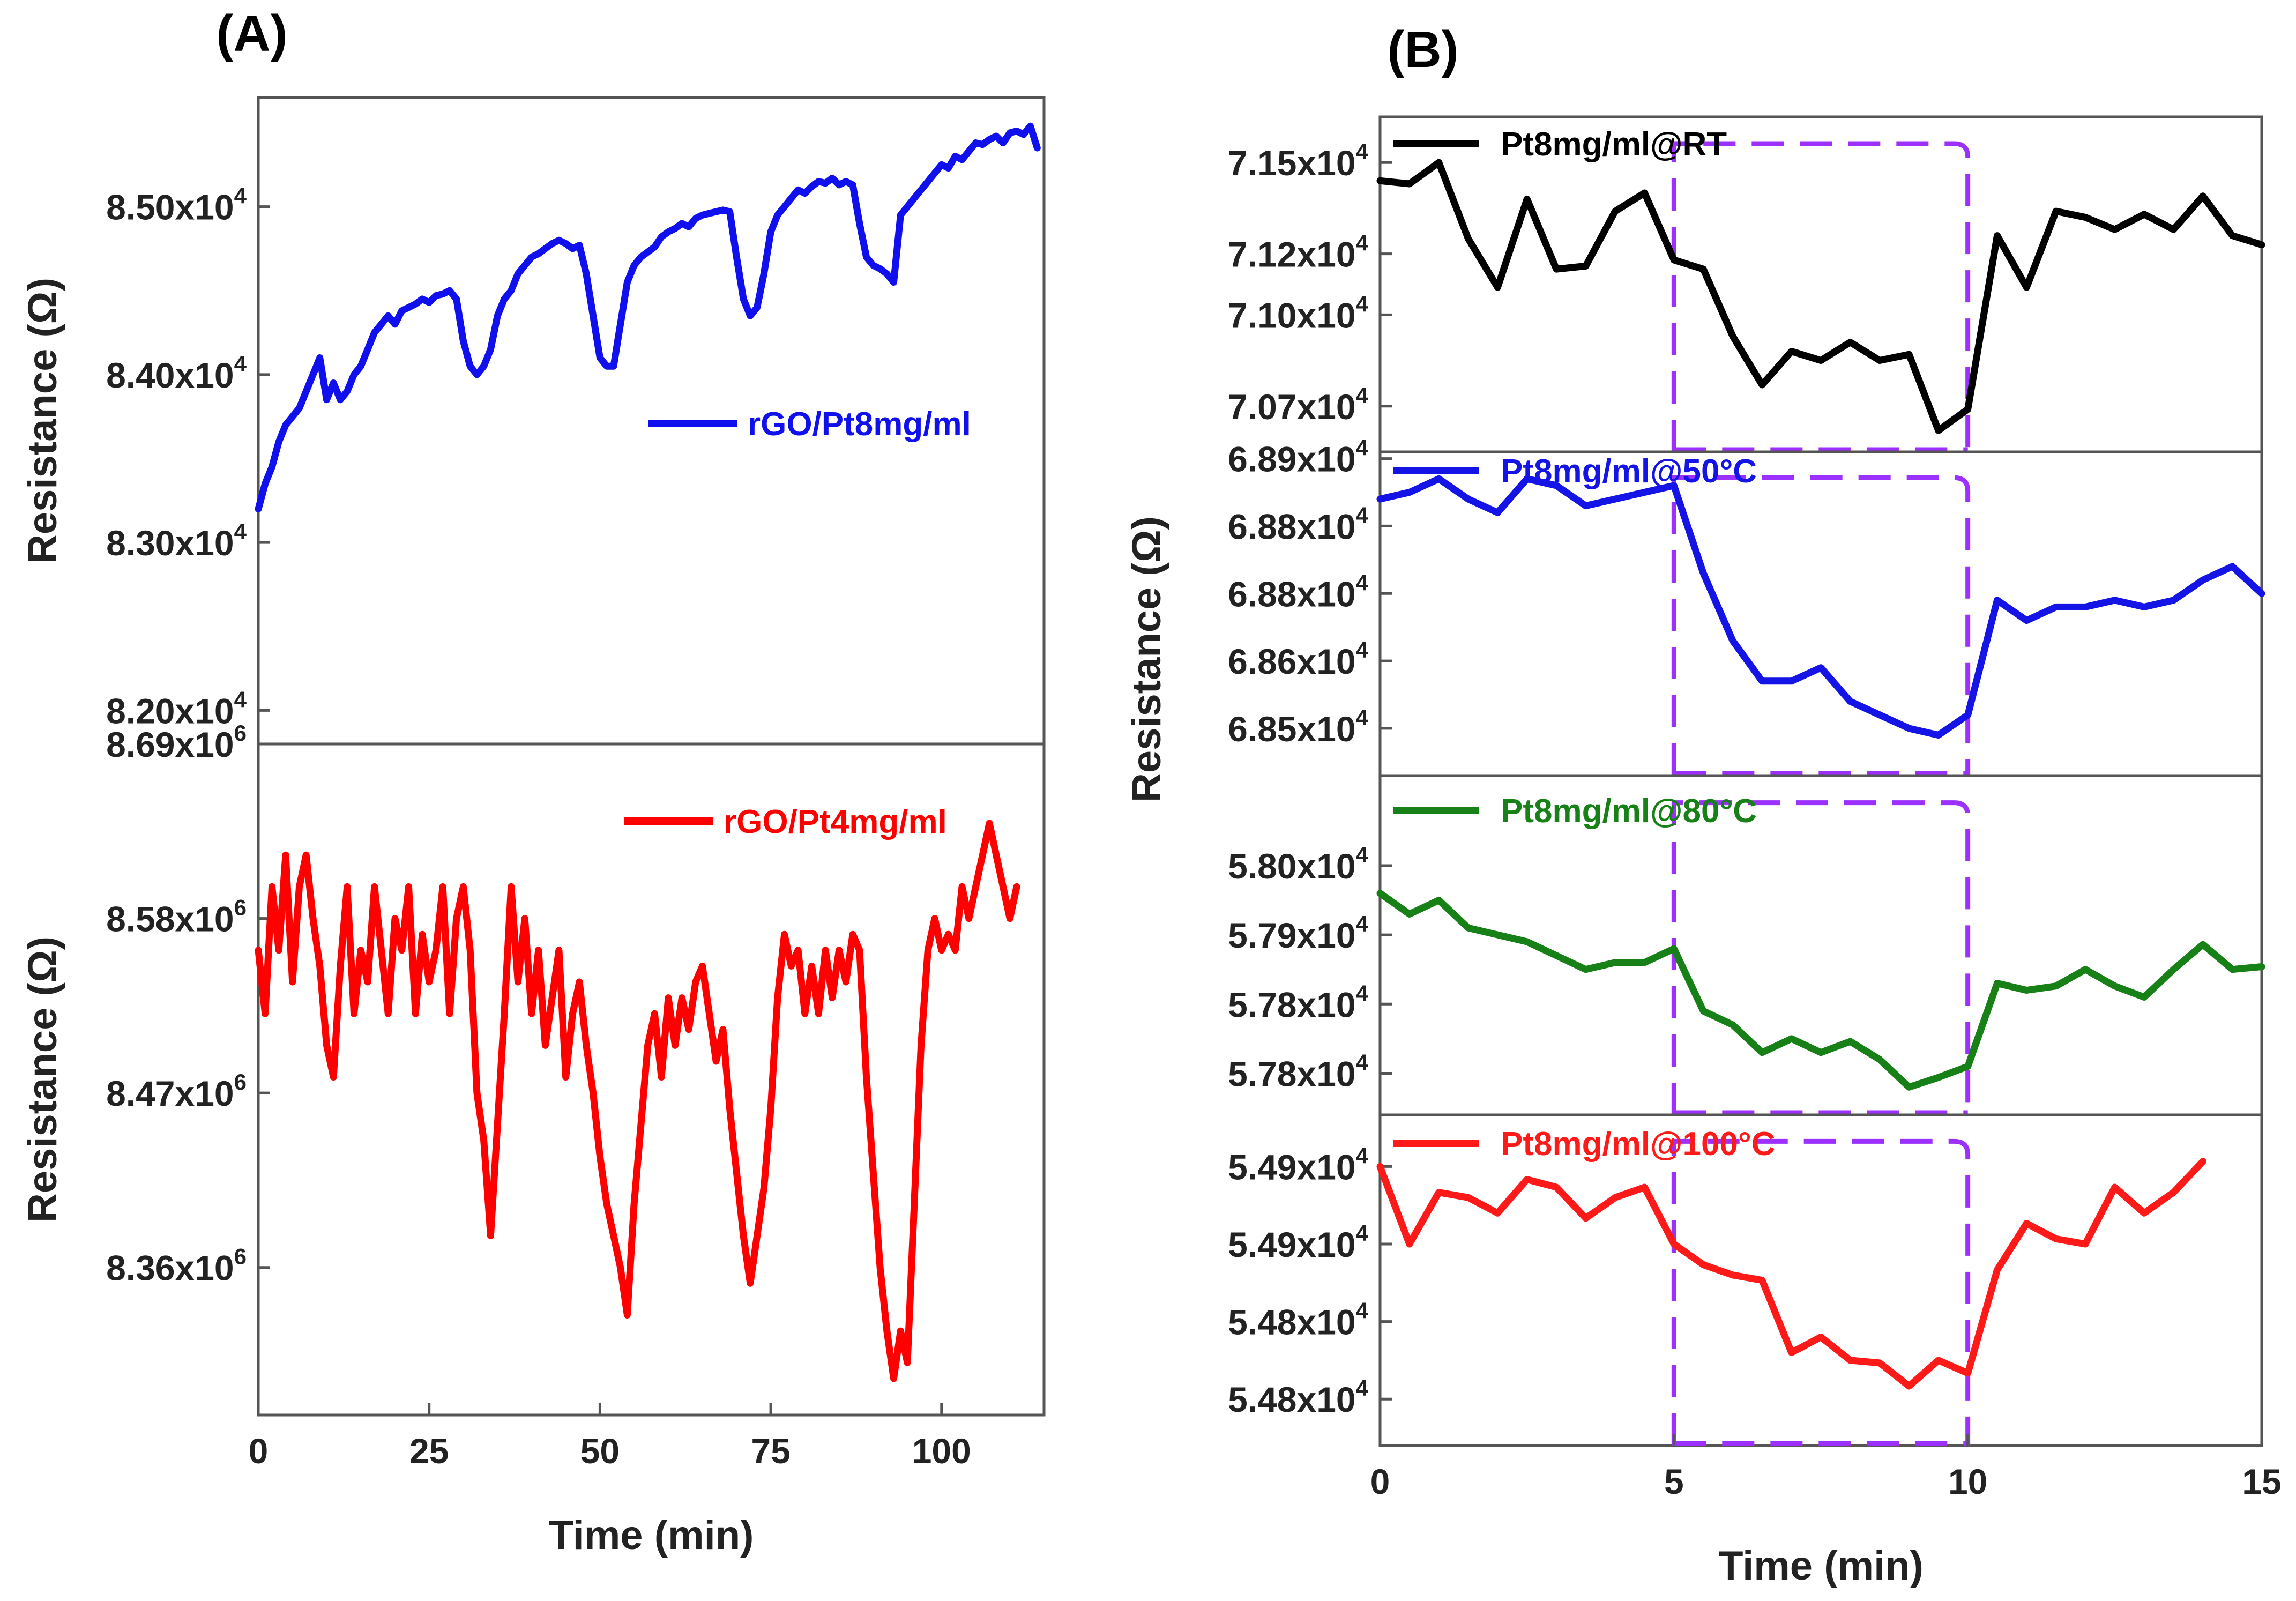 The image size is (2296, 1601). What do you see at coordinates (1298, 252) in the screenshot?
I see `y-tick-label: 7.12x10⁴` at bounding box center [1298, 252].